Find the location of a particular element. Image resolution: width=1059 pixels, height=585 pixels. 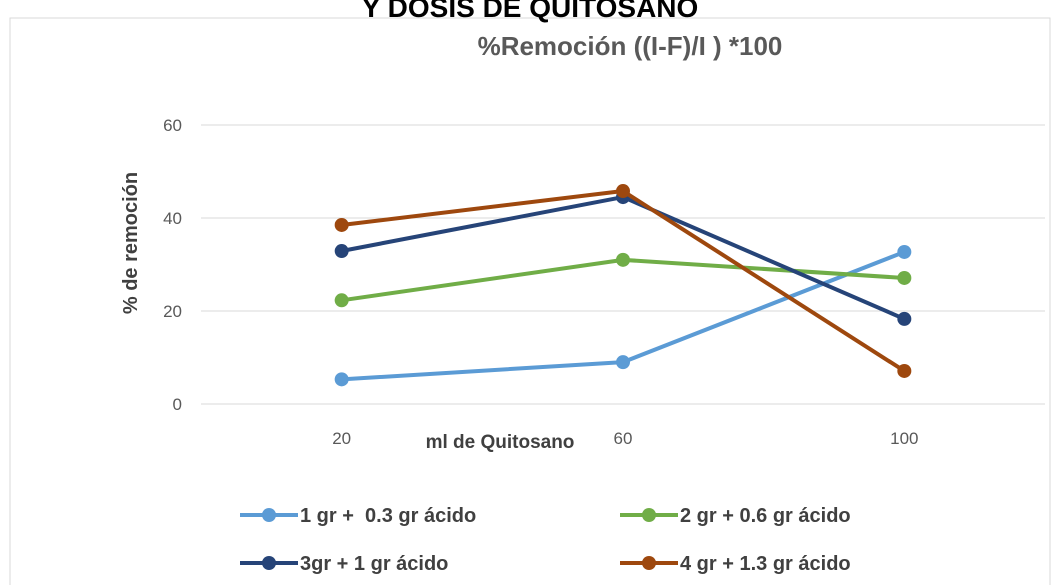

y-axis-label: % de remoción is located at coordinates (131, 243).